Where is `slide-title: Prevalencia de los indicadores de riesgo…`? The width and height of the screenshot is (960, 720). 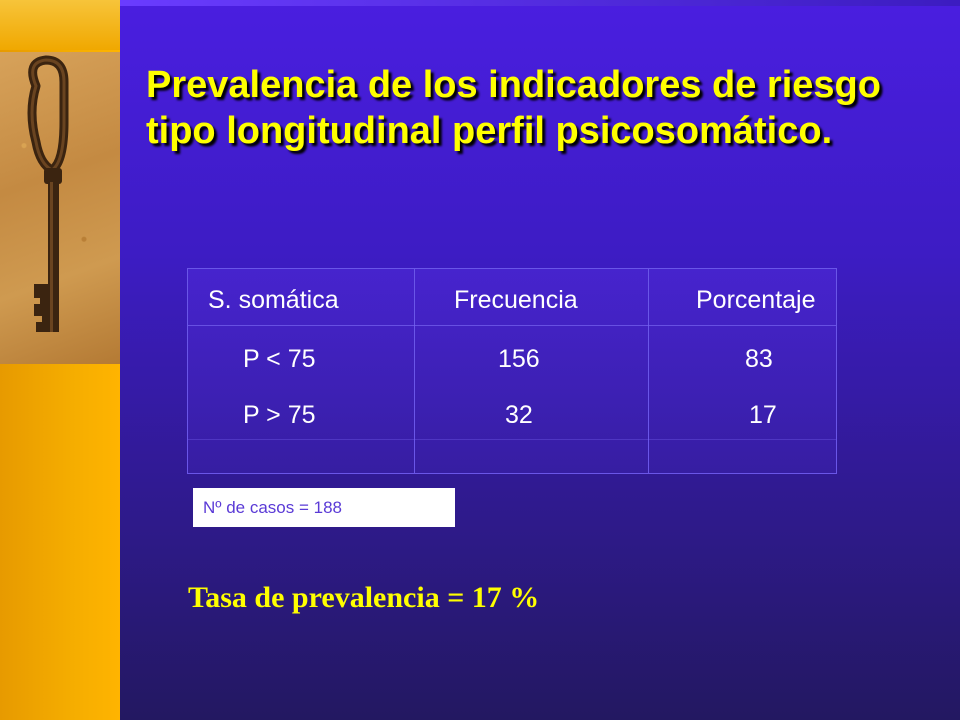
slide-title: Prevalencia de los indicadores de riesgo… is located at coordinates (513, 108).